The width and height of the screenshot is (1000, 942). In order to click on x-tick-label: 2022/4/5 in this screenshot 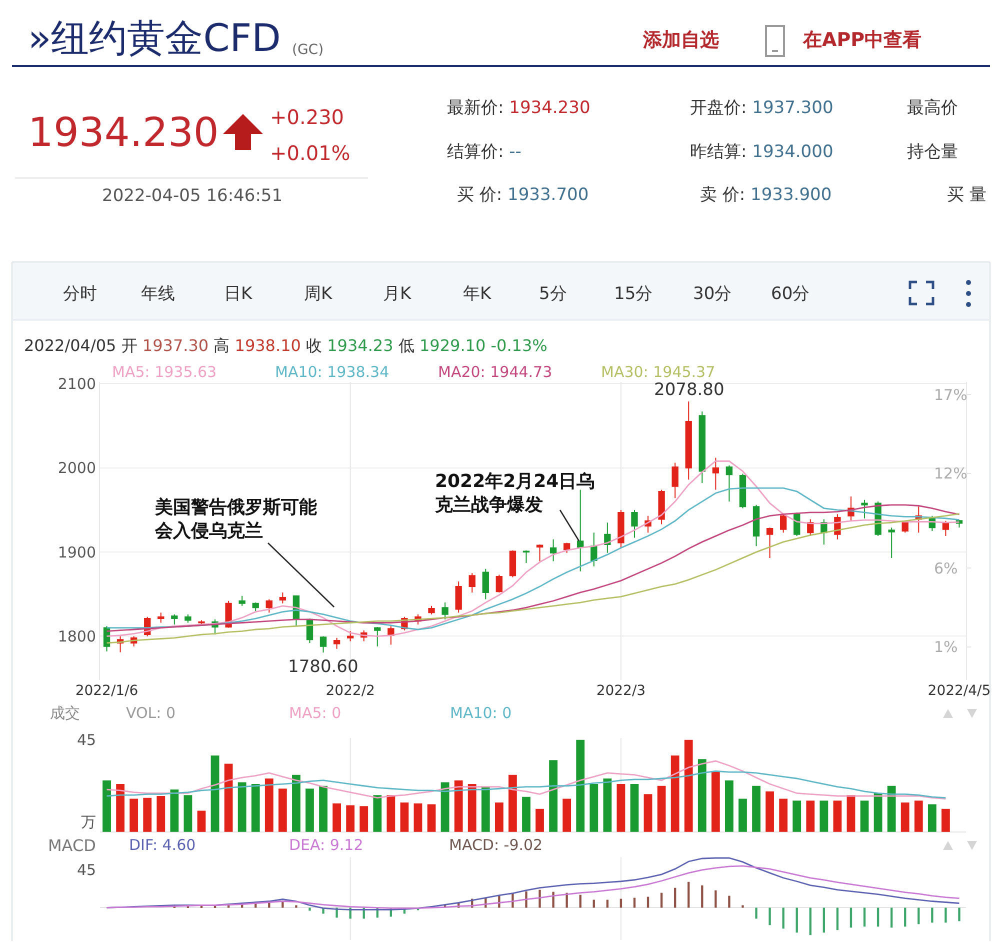, I will do `click(959, 691)`.